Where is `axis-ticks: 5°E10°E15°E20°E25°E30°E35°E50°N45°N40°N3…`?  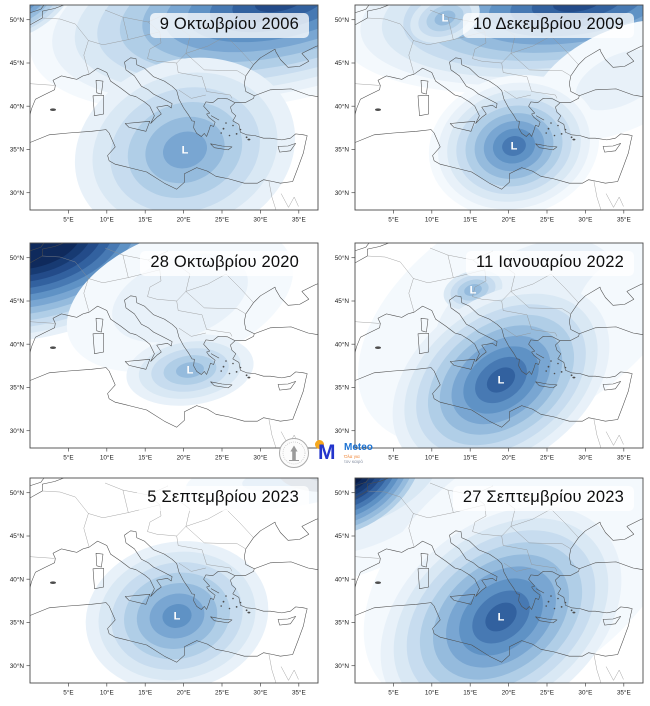 axis-ticks: 5°E10°E15°E20°E25°E30°E35°E50°N45°N40°N3… is located at coordinates (158, 358).